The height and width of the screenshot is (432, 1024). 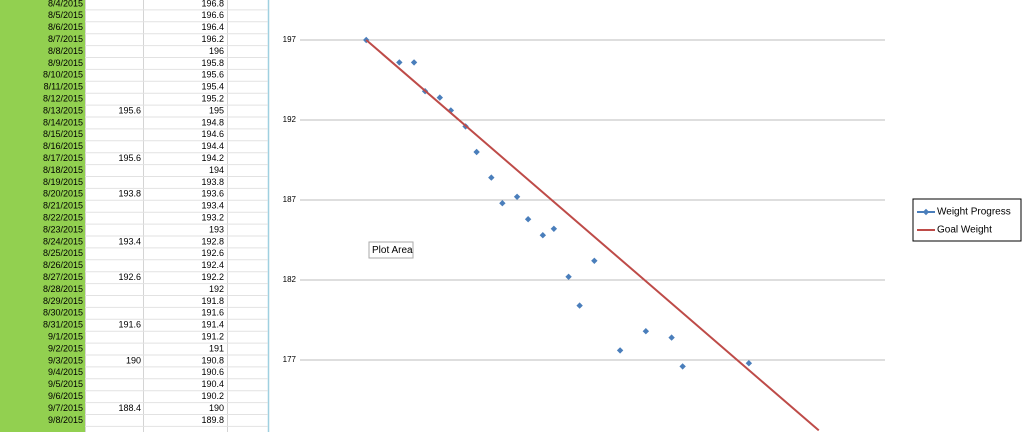 What do you see at coordinates (967, 220) in the screenshot?
I see `legend-box` at bounding box center [967, 220].